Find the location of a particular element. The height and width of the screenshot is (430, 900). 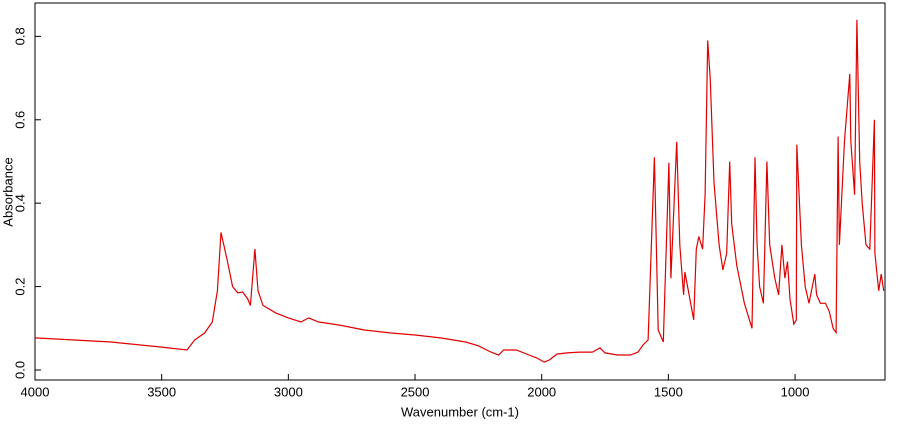

x-tick-label: 1500 is located at coordinates (668, 391).